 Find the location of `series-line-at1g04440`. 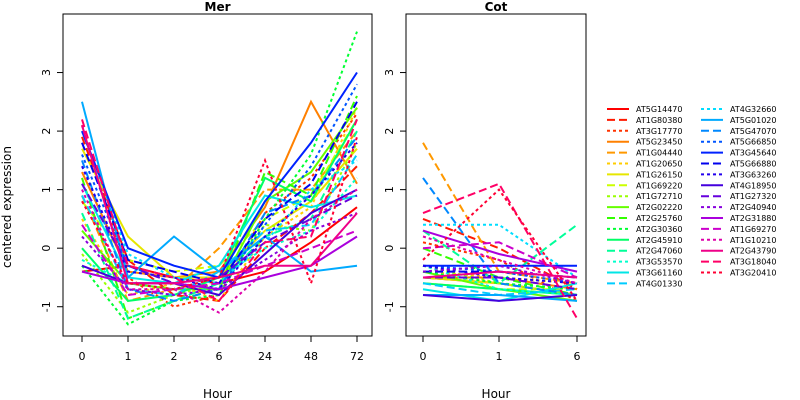

series-line-at1g04440 is located at coordinates (500, 213).